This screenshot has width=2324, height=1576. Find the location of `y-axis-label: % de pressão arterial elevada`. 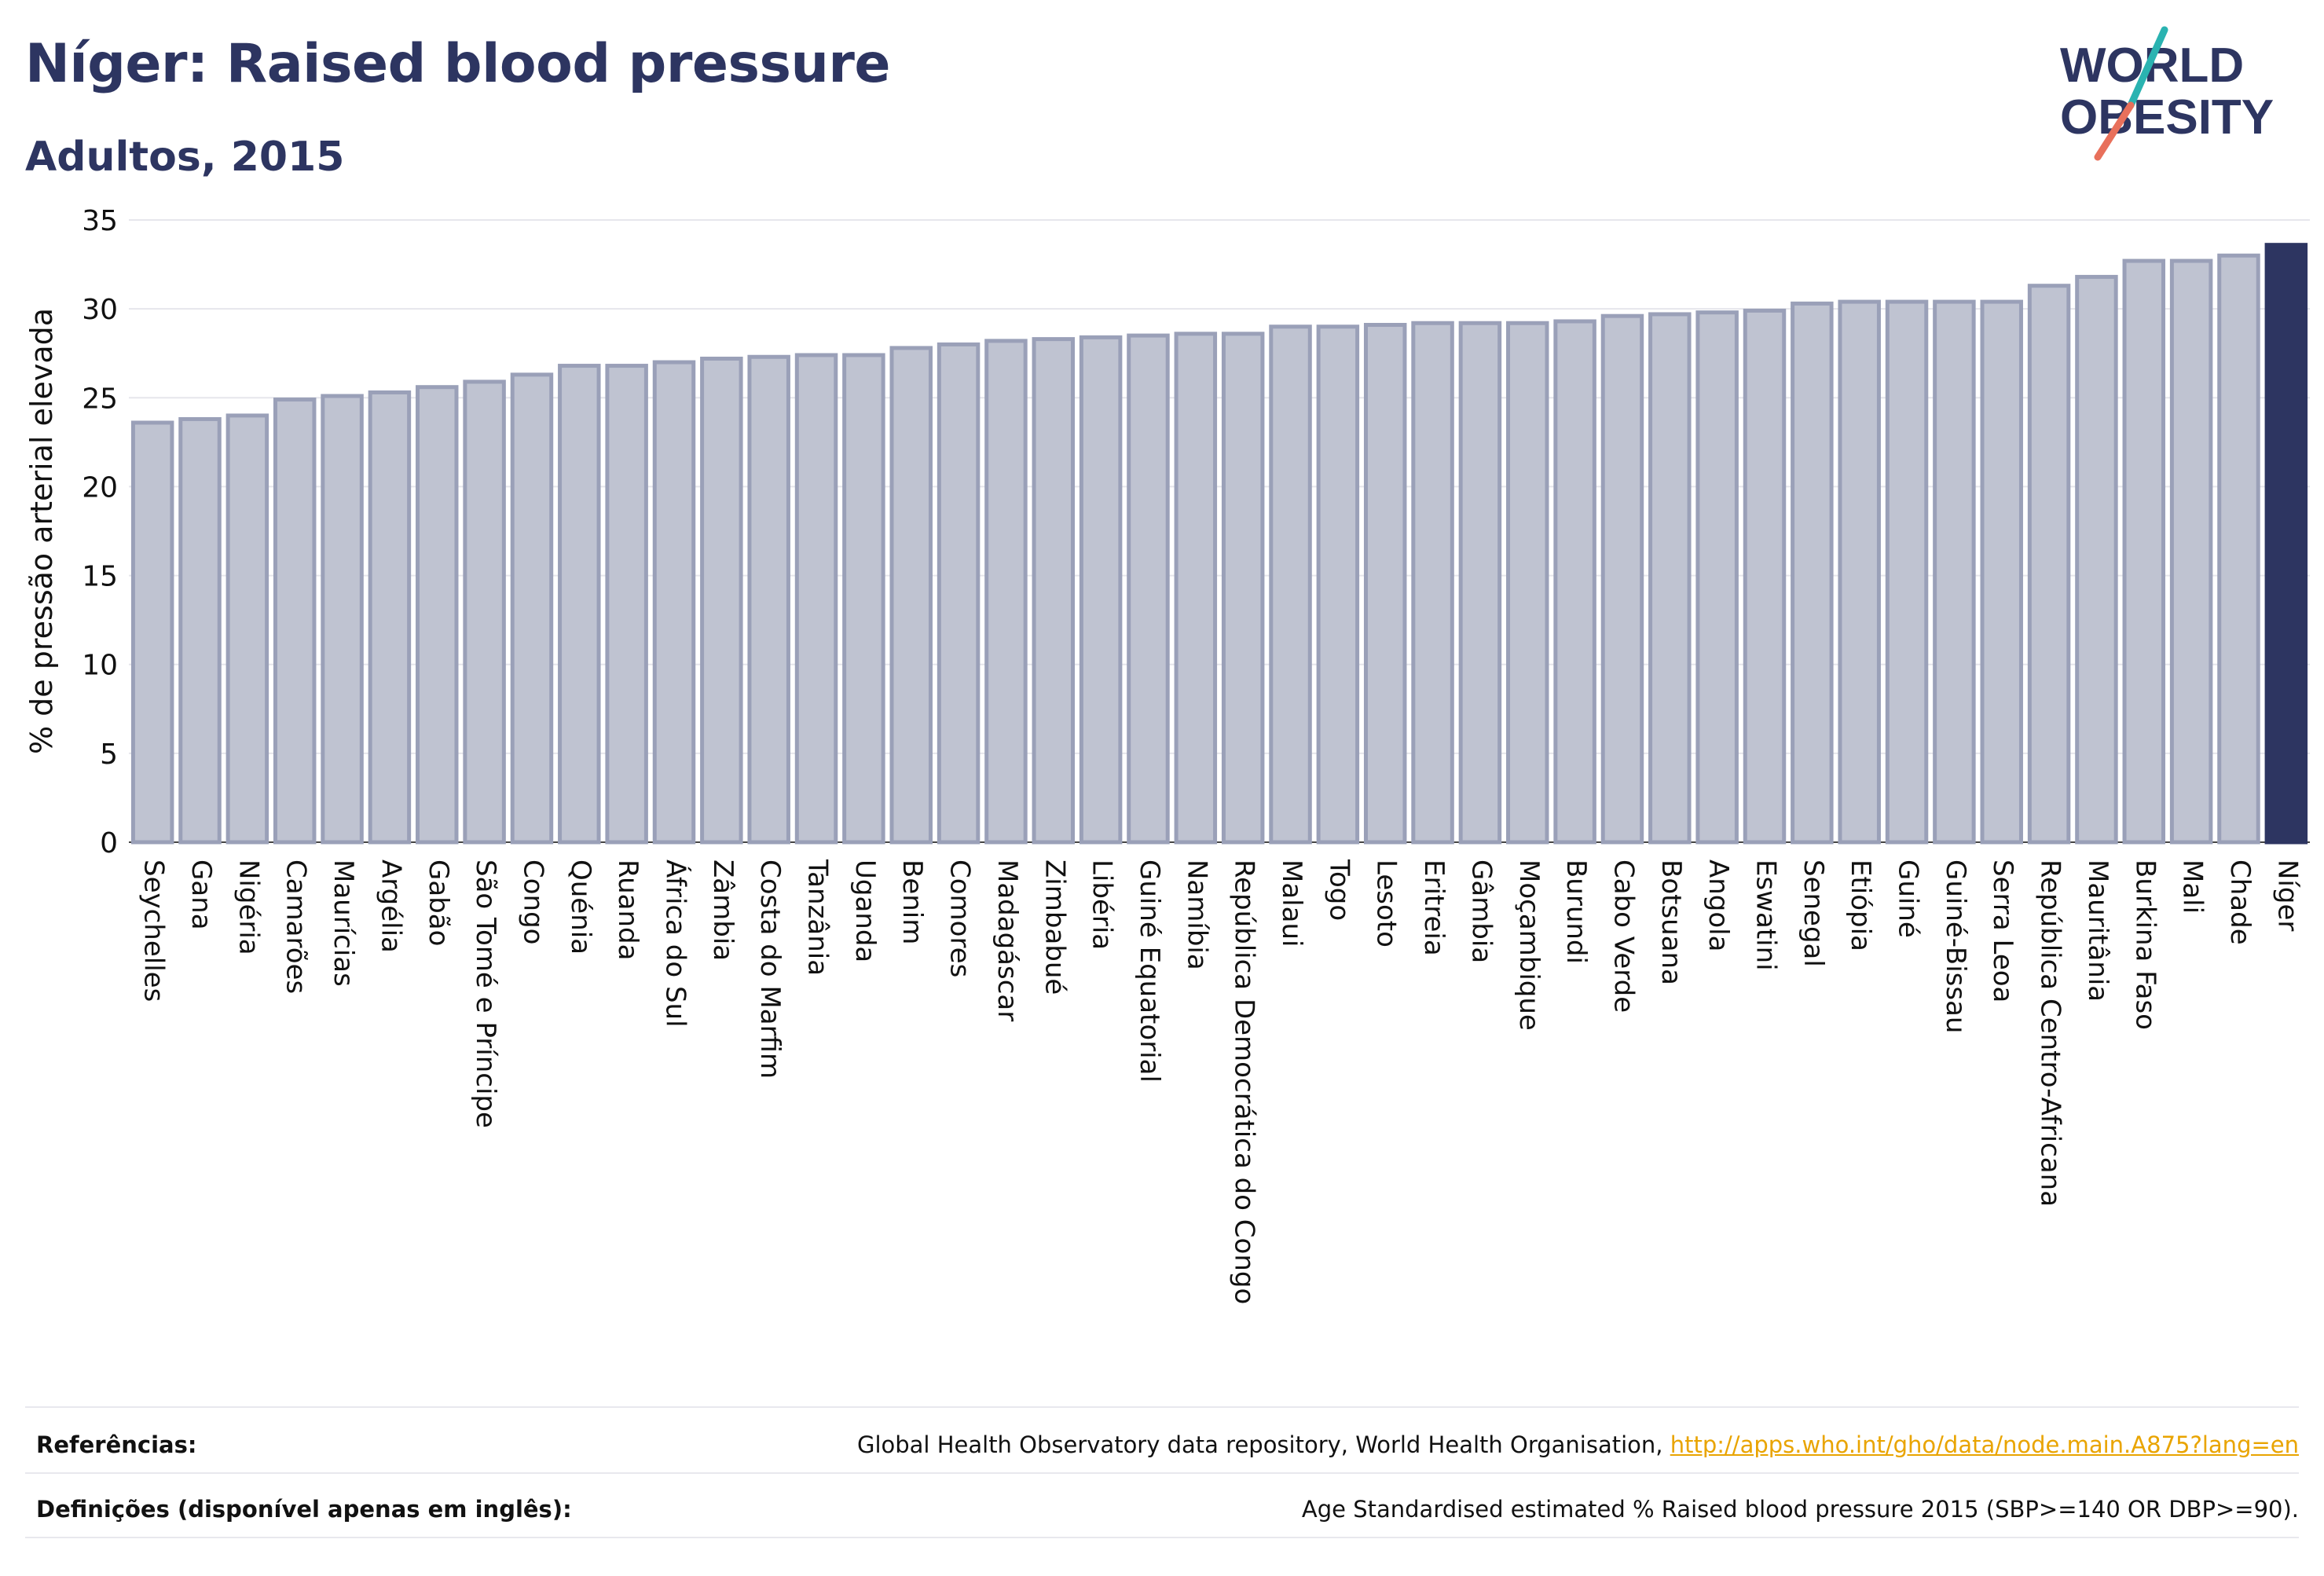

y-axis-label: % de pressão arterial elevada is located at coordinates (41, 531).